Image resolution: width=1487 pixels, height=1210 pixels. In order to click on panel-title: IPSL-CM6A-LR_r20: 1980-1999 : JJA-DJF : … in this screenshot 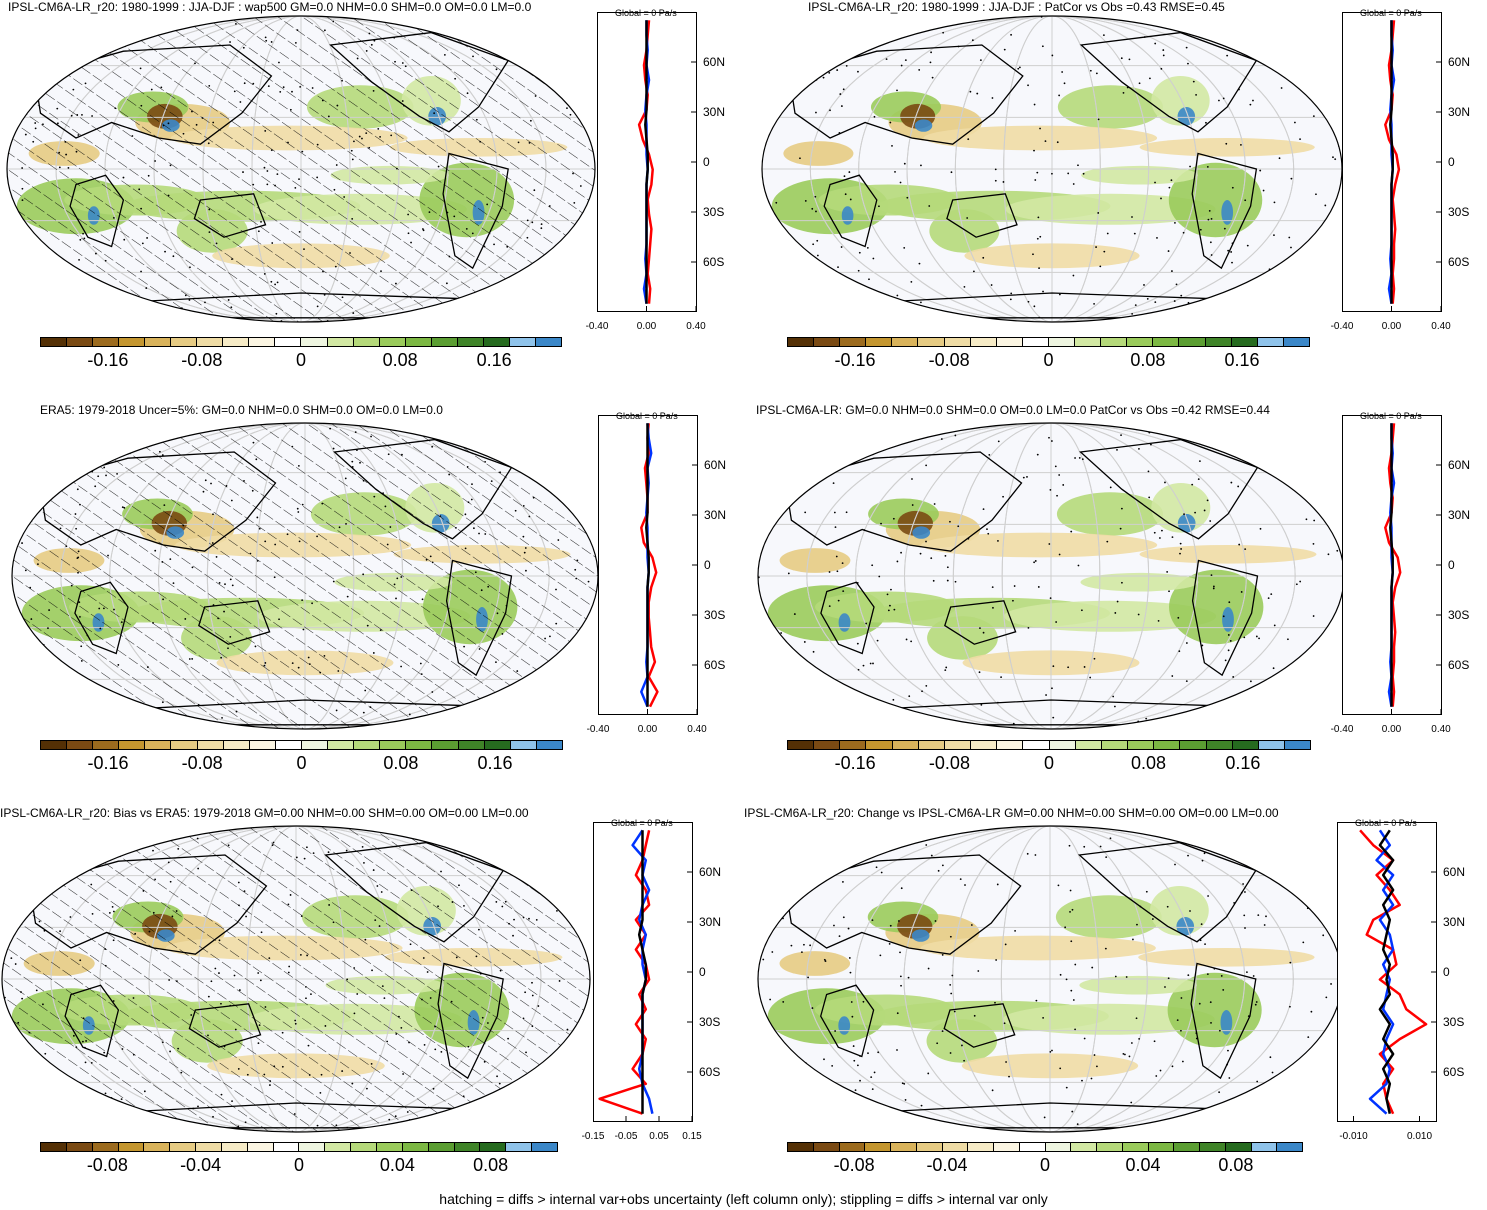, I will do `click(1016, 7)`.